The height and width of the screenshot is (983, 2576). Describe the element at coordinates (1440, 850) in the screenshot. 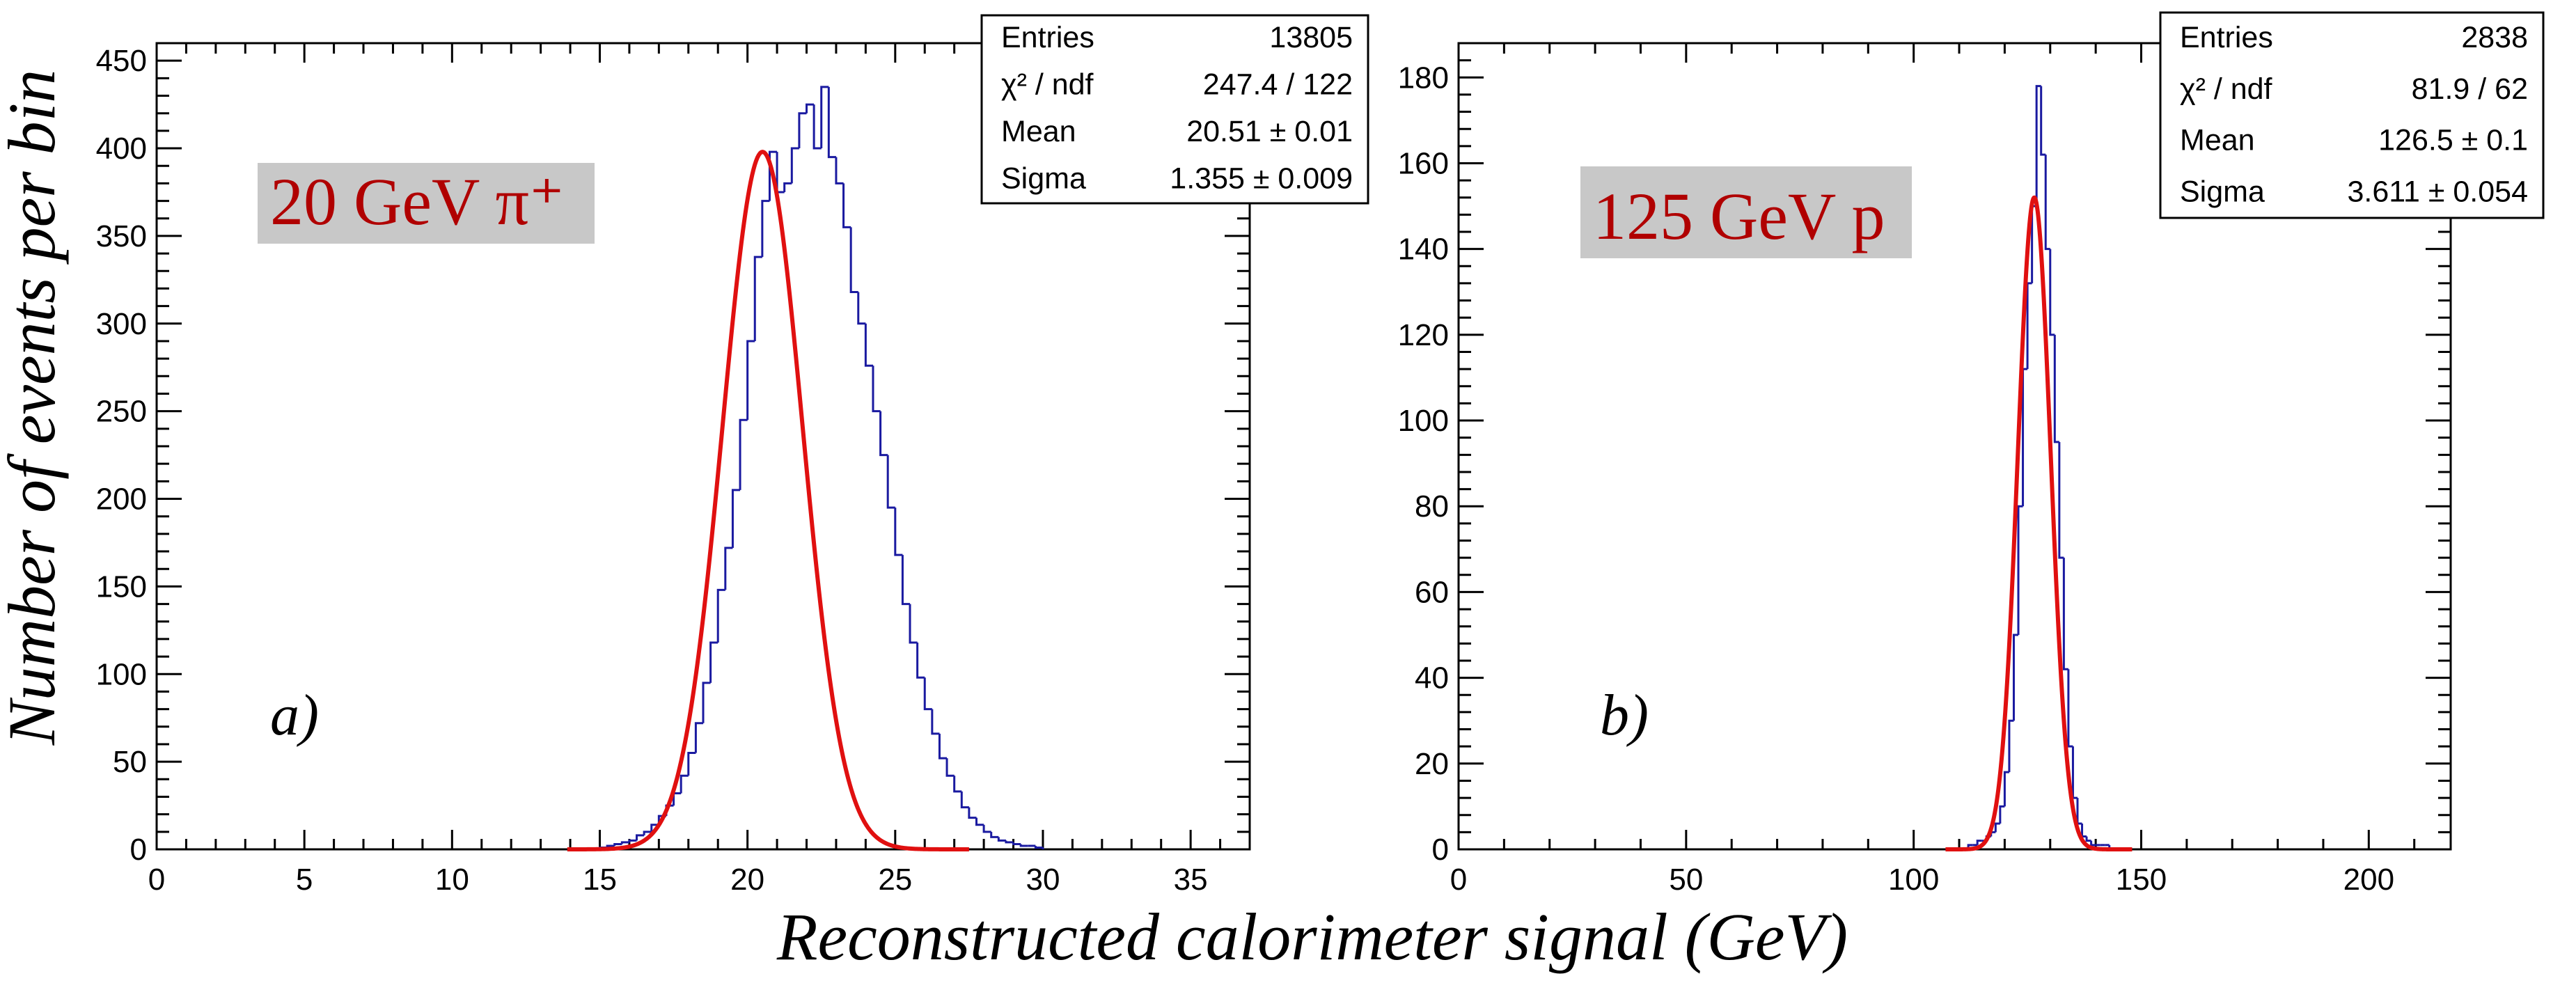

I see `y-tick-label: 0` at that location.